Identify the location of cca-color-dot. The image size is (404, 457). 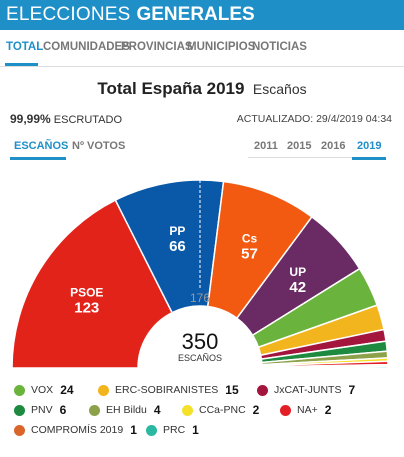
(187, 410).